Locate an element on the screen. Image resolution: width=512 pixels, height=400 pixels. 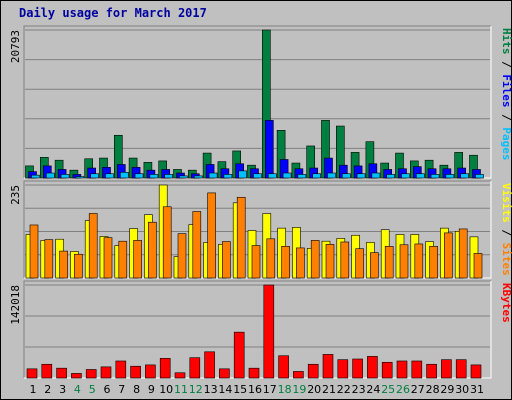
day-label-22: 22 is located at coordinates (344, 389).